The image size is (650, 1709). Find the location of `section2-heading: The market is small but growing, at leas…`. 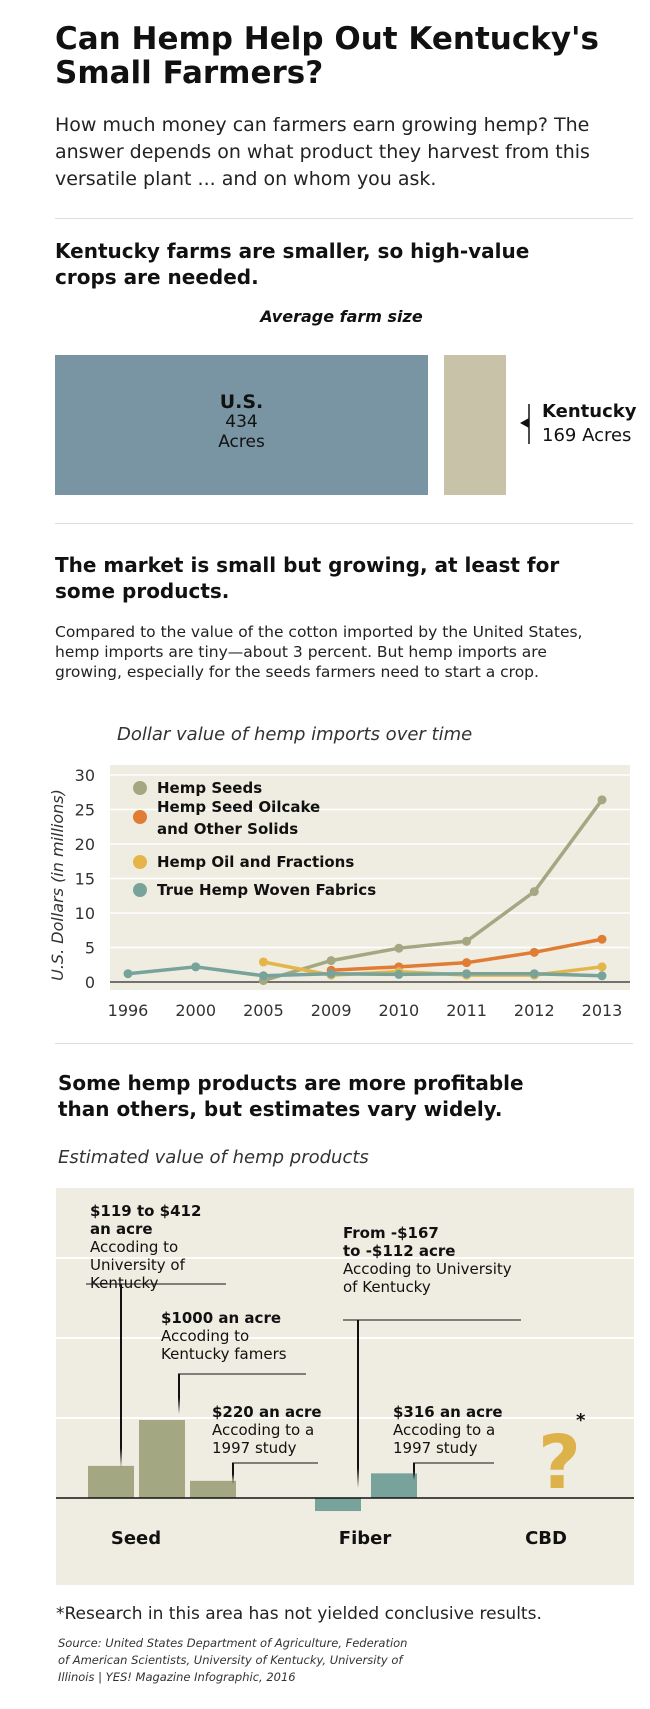

section2-heading: The market is small but growing, at leas… is located at coordinates (307, 578).